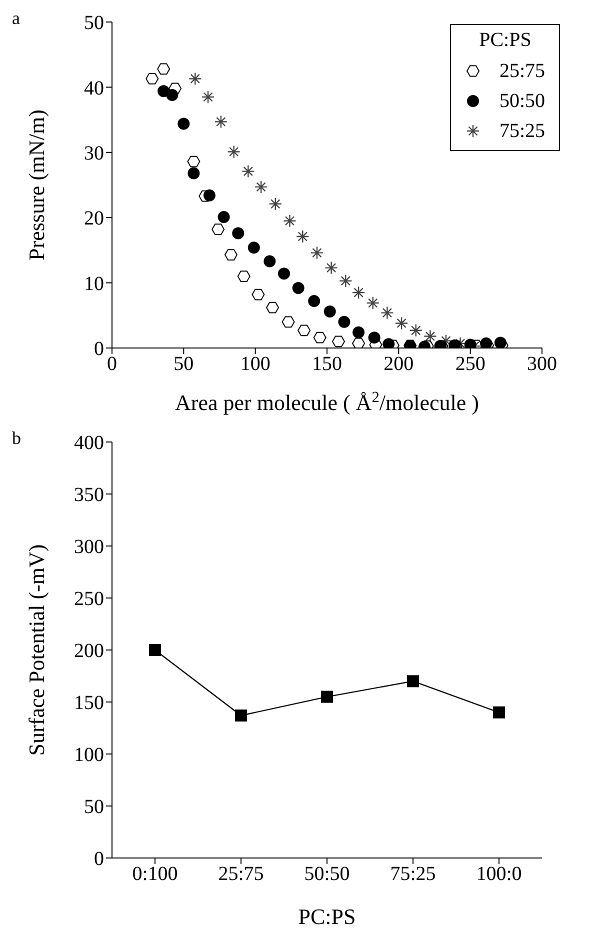  What do you see at coordinates (89, 599) in the screenshot?
I see `y-tick-label: 250` at bounding box center [89, 599].